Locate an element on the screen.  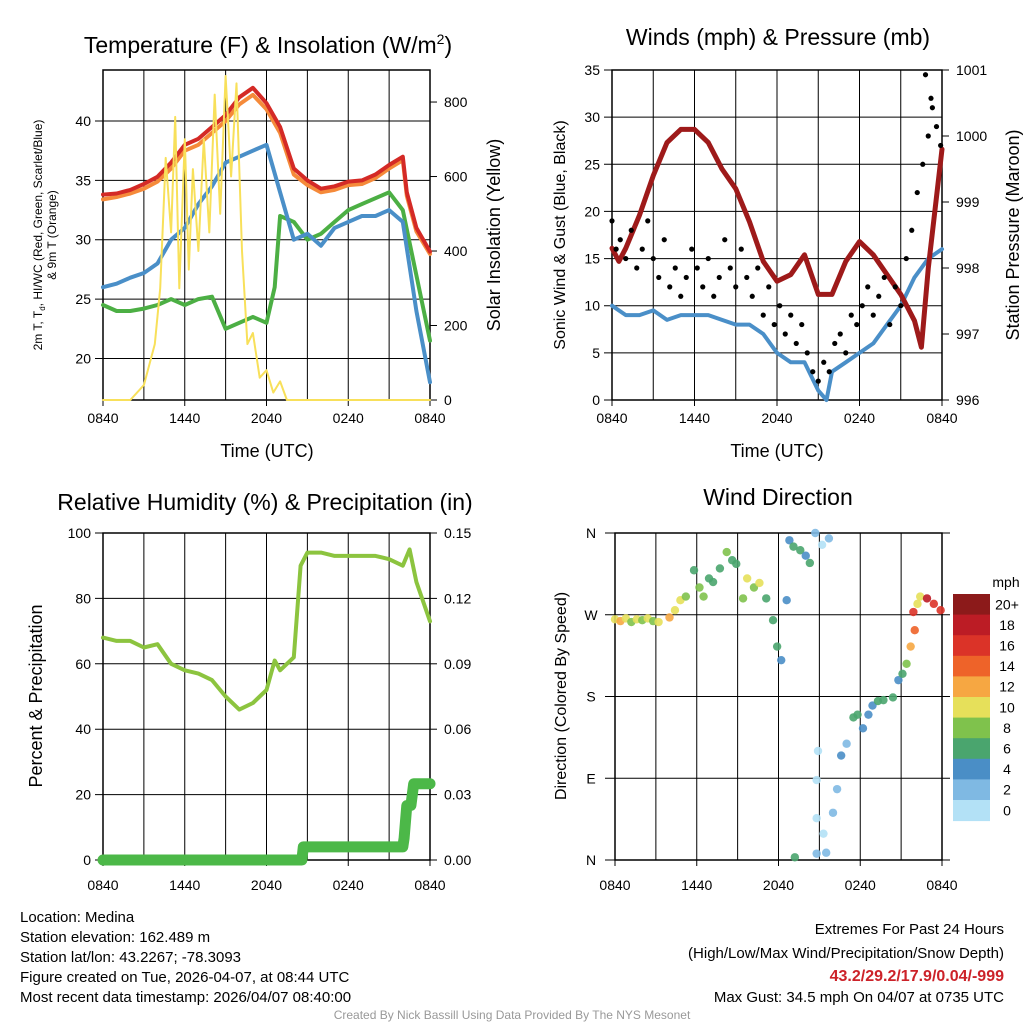
y2-axis-label-pressure: Station Pressure (Maroon) is located at coordinates (1013, 234).